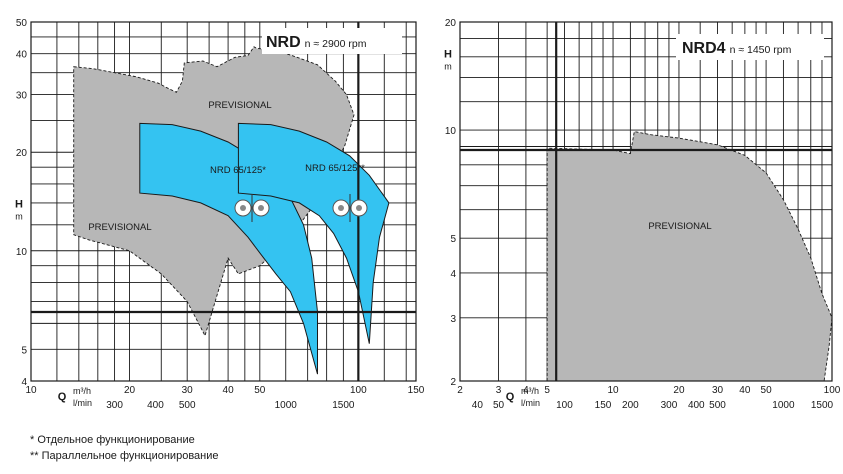 This screenshot has height=474, width=843. I want to click on chart-title-speed: n ≈ 2900 rpm, so click(336, 44).